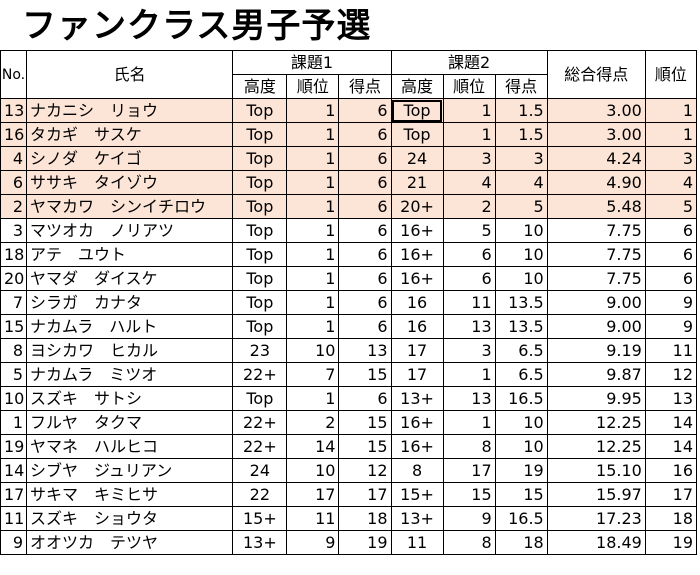 This screenshot has height=575, width=700. Describe the element at coordinates (469, 470) in the screenshot. I see `cell-rank-2: 17` at that location.